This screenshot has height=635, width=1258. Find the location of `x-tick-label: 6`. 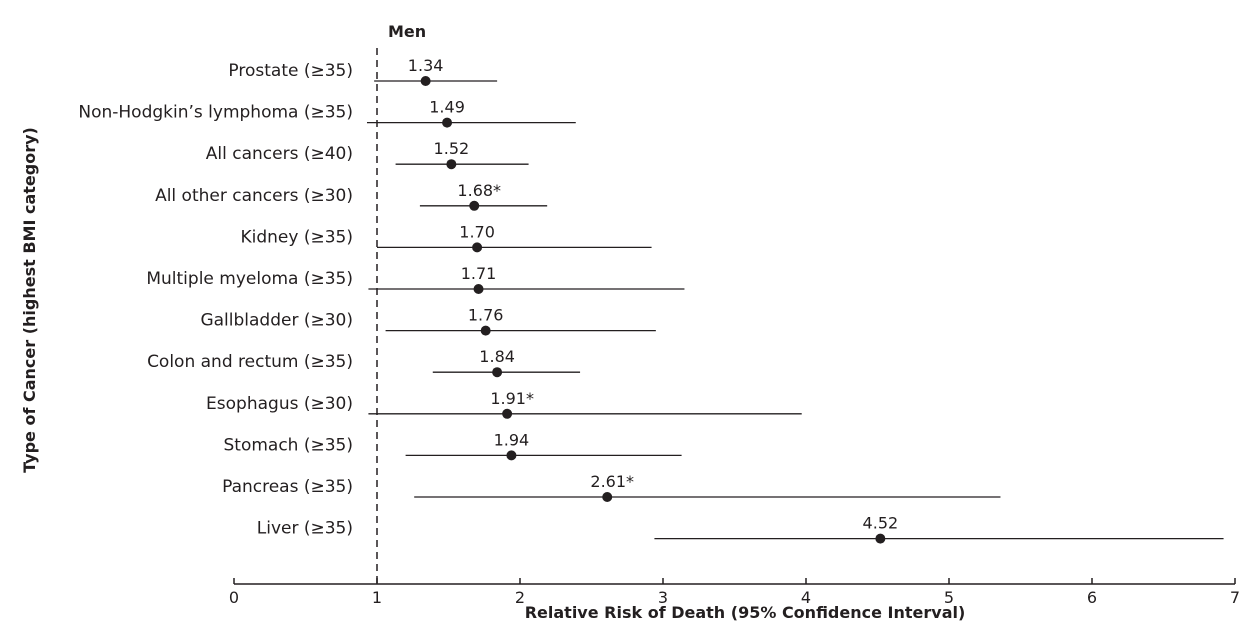

x-tick-label: 6 is located at coordinates (1092, 597).